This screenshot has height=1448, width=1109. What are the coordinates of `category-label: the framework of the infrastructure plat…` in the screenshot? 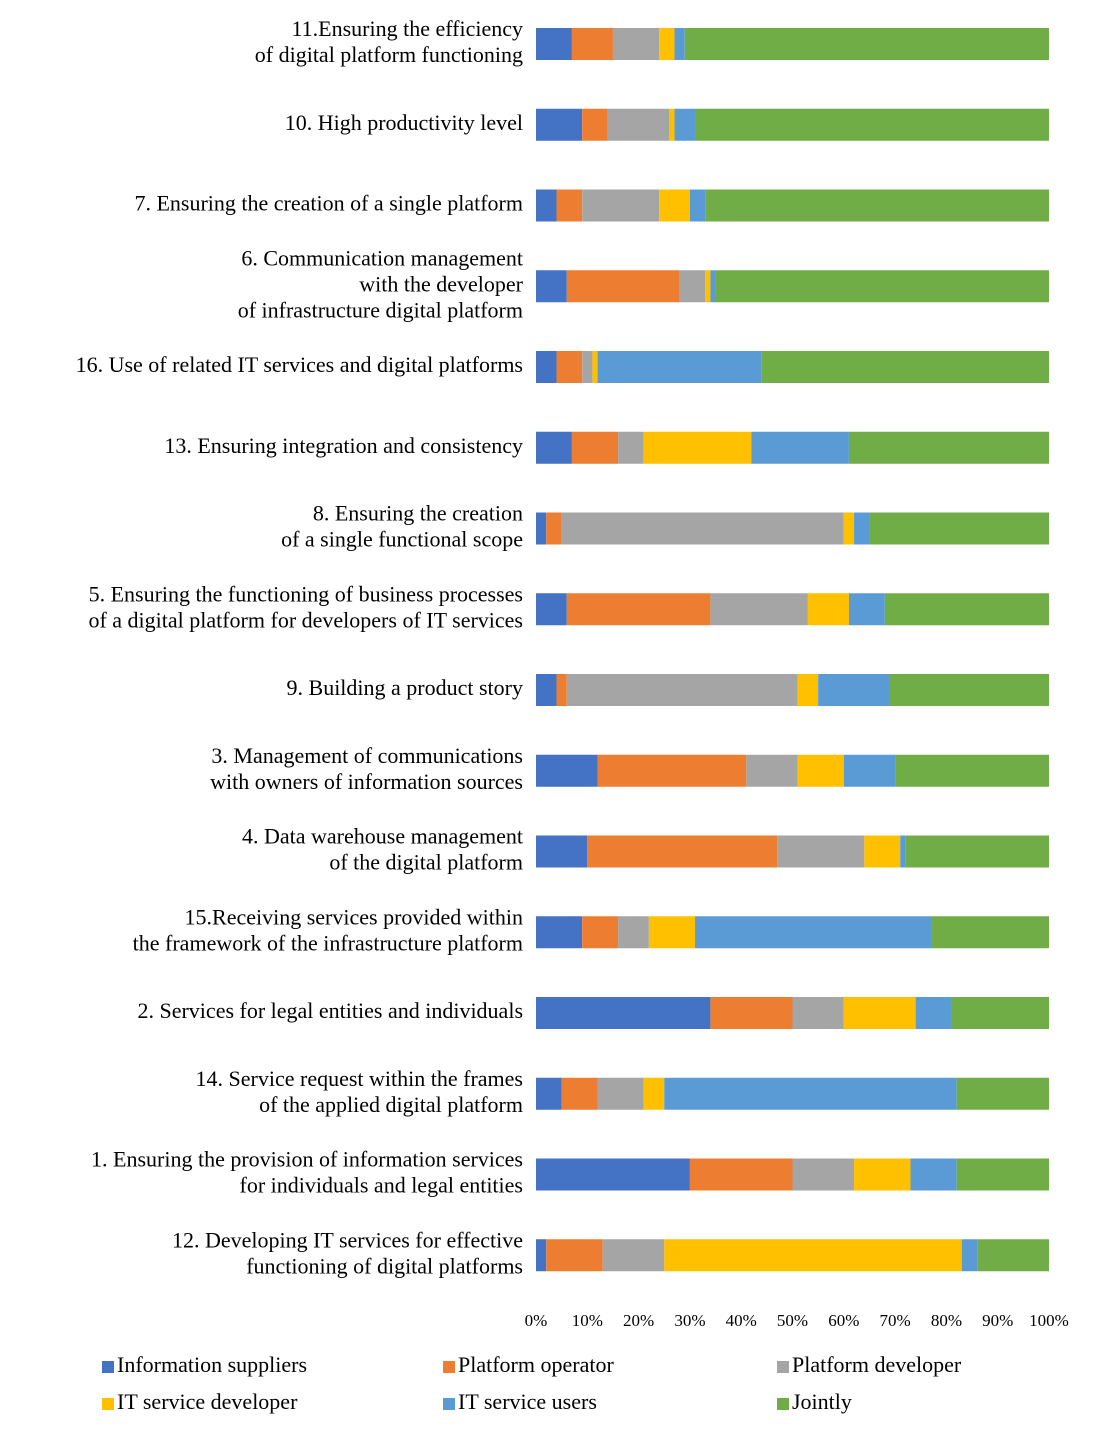 It's located at (328, 942).